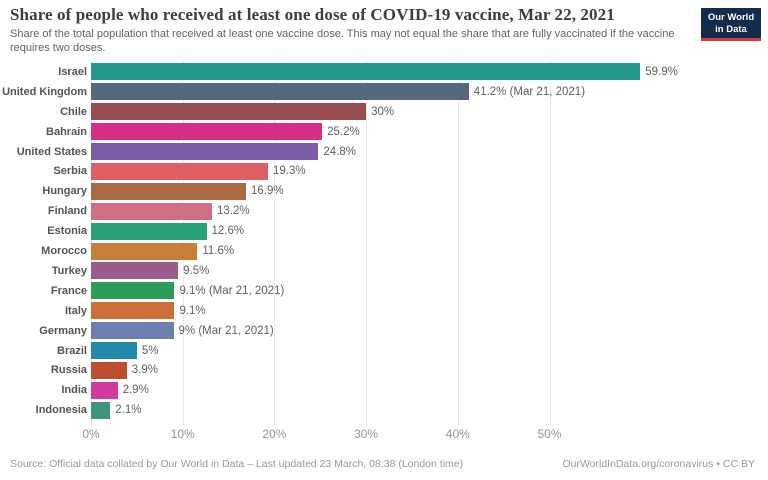 The image size is (768, 480). I want to click on x-axis: 0% 10% 20% 30% 40% 50%, so click(425, 435).